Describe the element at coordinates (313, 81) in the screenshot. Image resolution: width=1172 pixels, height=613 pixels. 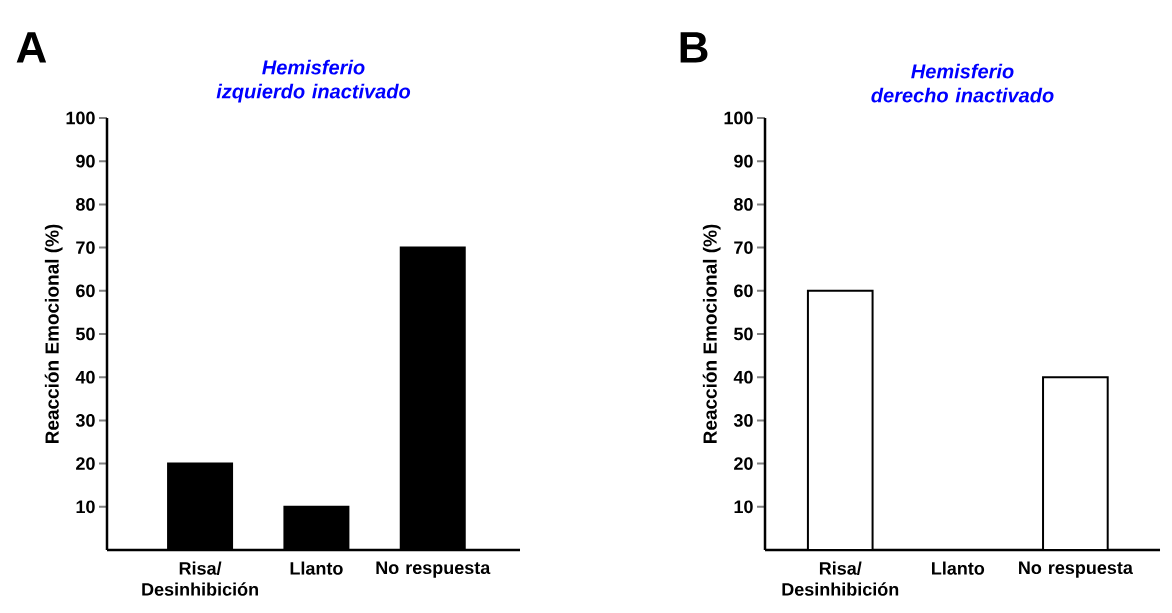
I see `chart-title: Hemisferio izquierdo inactivado` at that location.